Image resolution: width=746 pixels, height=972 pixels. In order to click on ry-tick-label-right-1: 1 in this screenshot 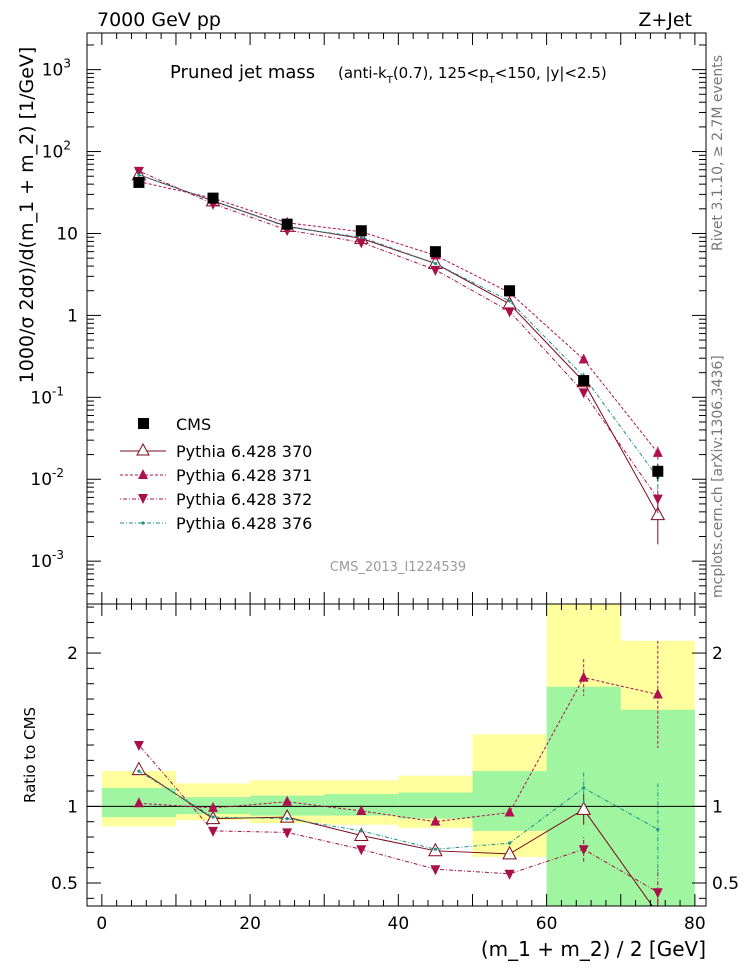, I will do `click(717, 807)`.